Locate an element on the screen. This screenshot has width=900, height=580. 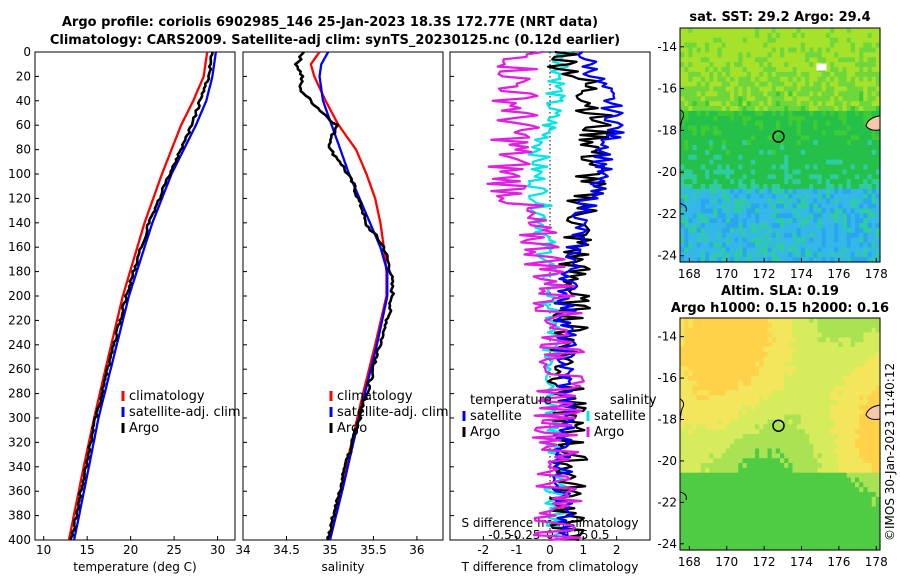
sst-map-ytick-label: -14 is located at coordinates (667, 47).